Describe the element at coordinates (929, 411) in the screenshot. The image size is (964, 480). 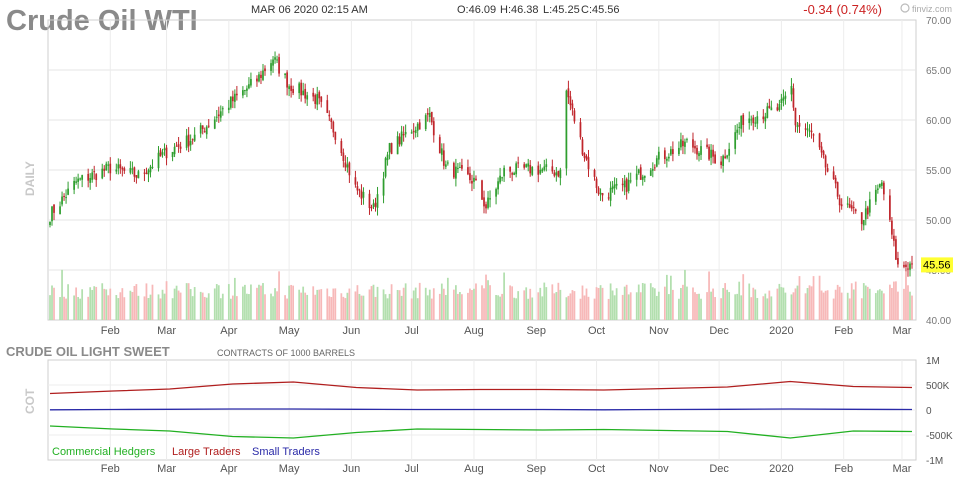
I see `cot-y-tick: 0` at that location.